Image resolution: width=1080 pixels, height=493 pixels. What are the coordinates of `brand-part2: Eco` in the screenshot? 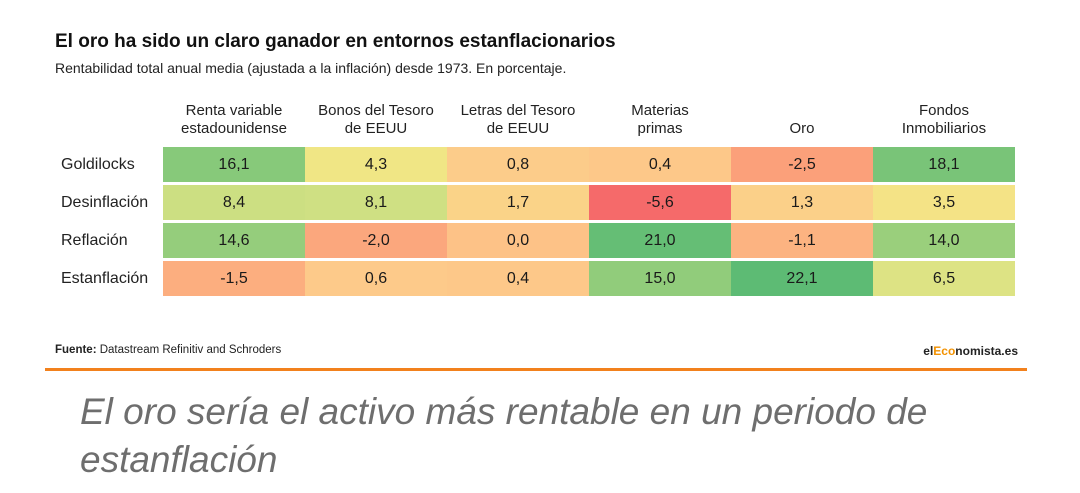 It's located at (944, 351).